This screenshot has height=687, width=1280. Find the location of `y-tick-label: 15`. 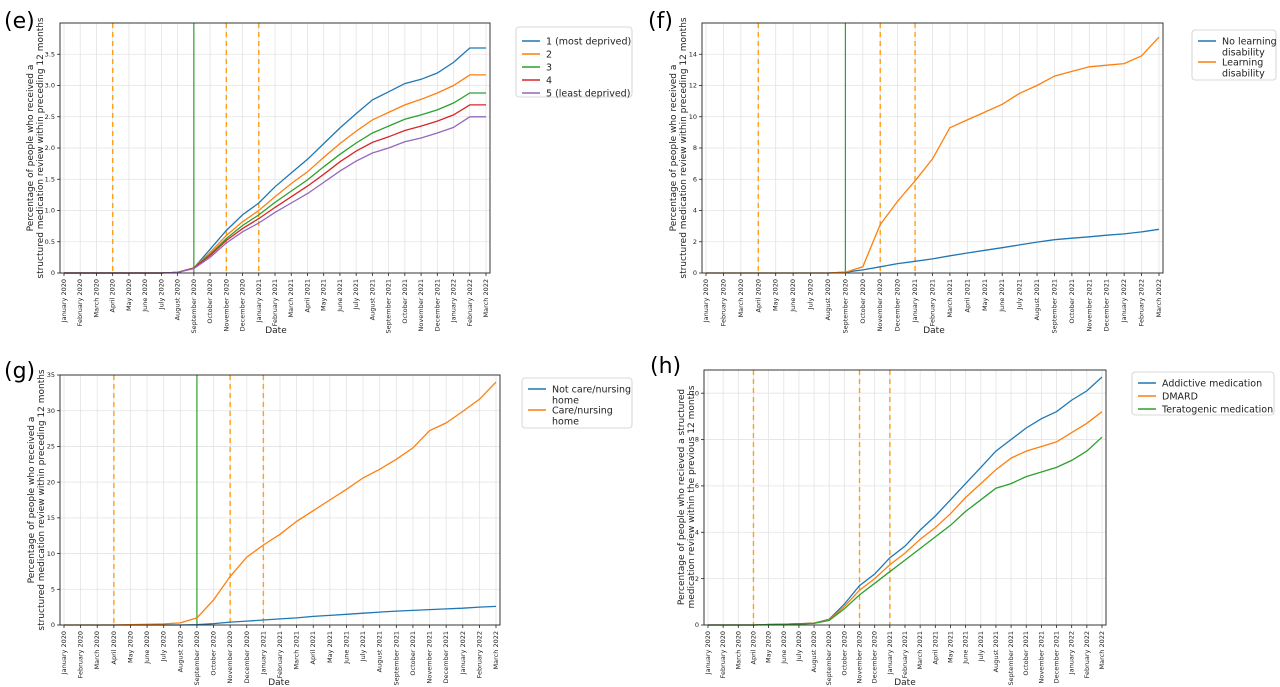

y-tick-label: 15 is located at coordinates (51, 518).